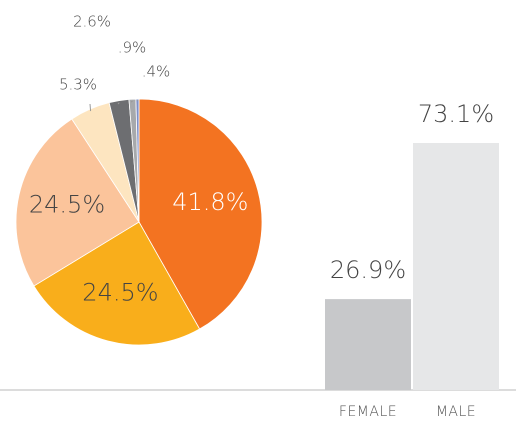 Image resolution: width=516 pixels, height=428 pixels. I want to click on slice-label: 2.6%, so click(92, 22).